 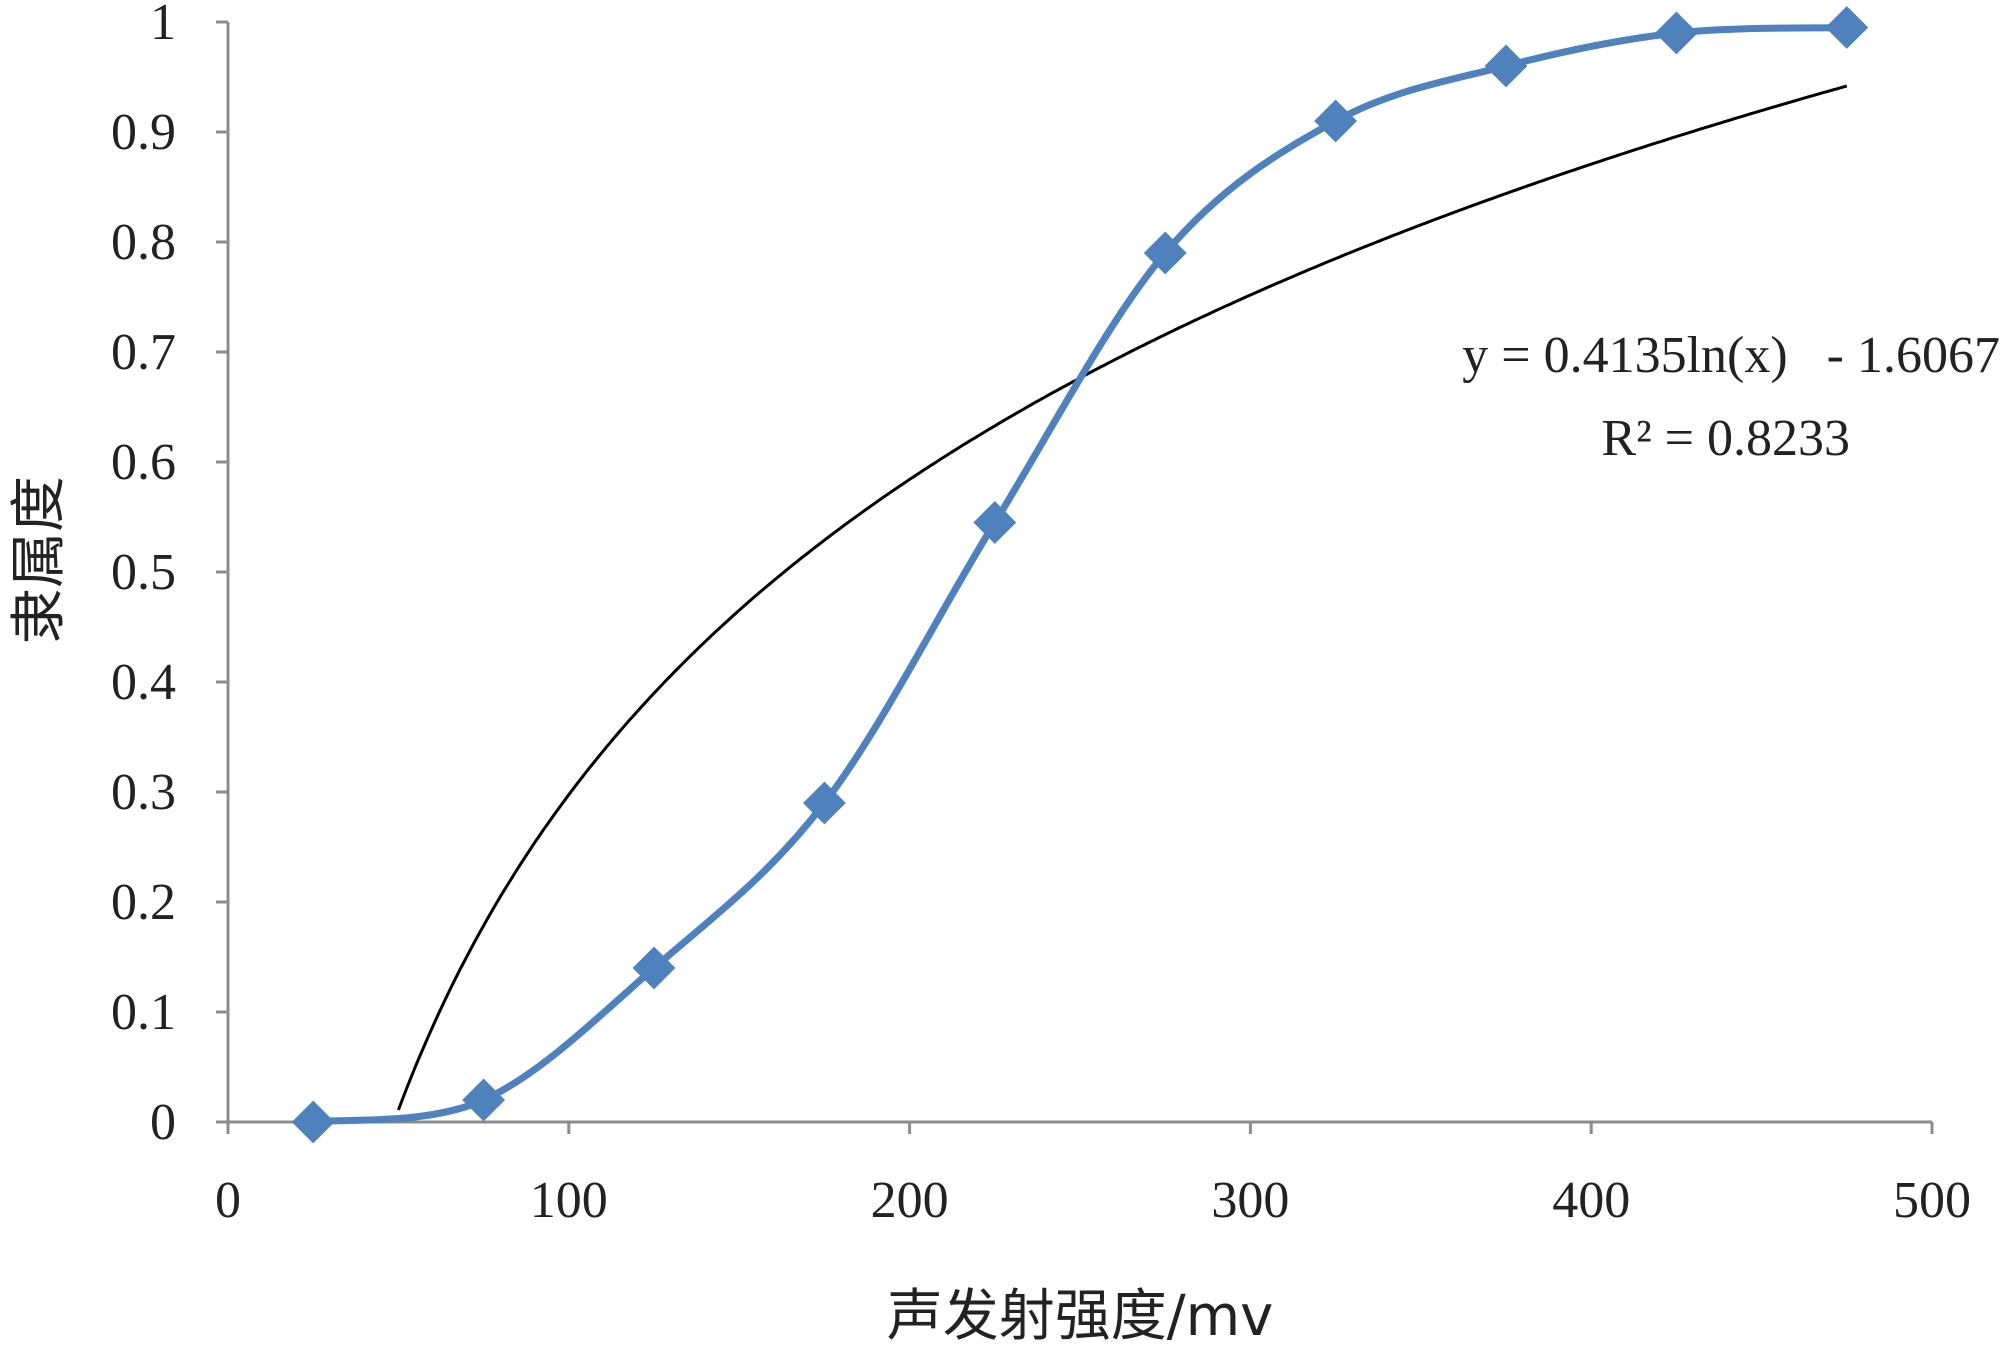 I want to click on y-tick-label: 0.9, so click(x=143, y=132).